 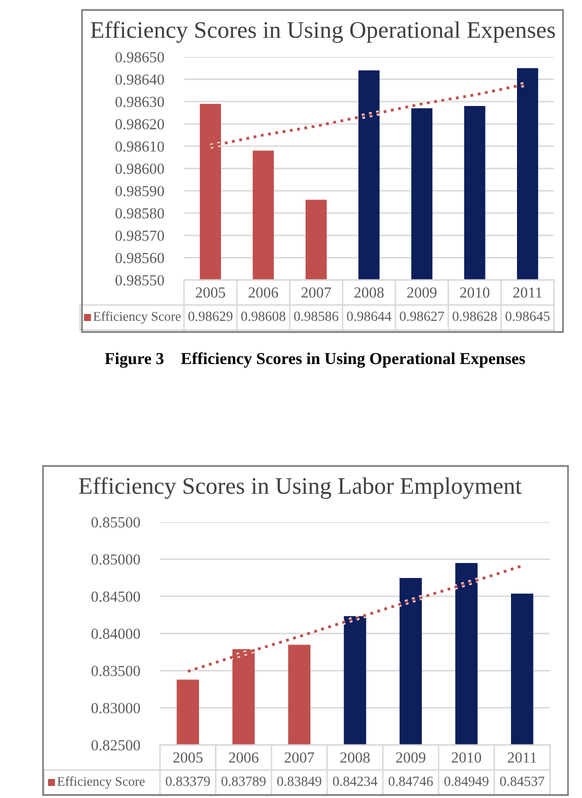 What do you see at coordinates (210, 317) in the screenshot?
I see `data-label: 0.98629` at bounding box center [210, 317].